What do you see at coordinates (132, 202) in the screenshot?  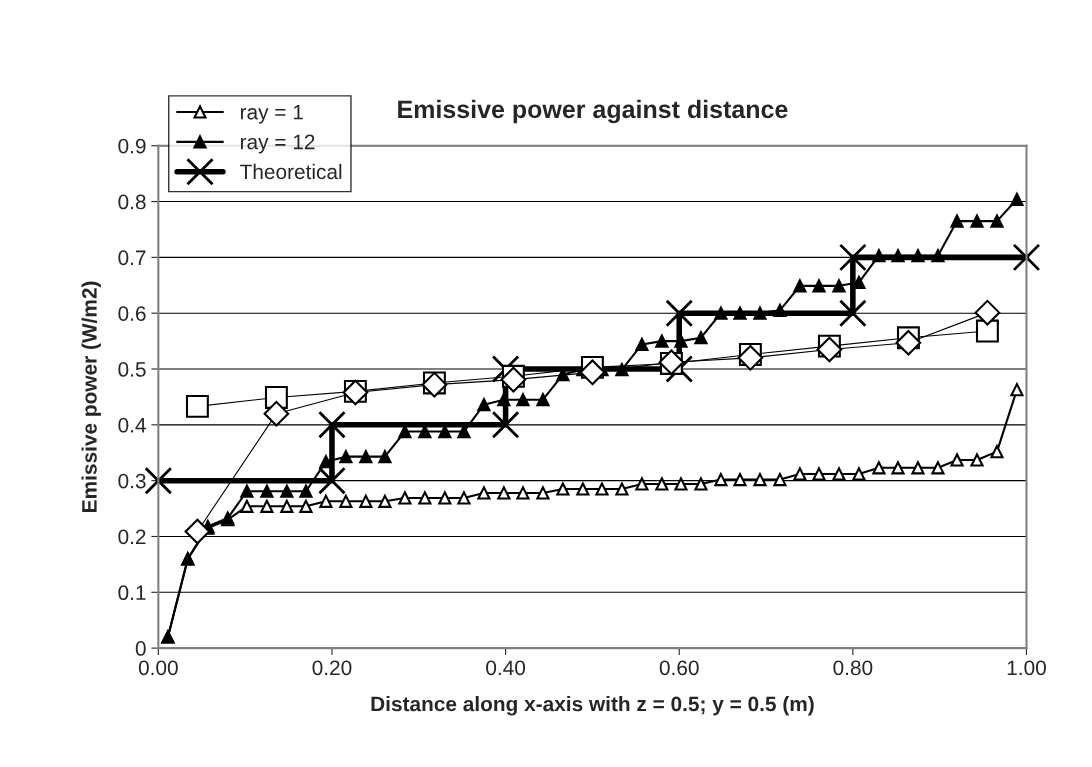 I see `y-tick-label: 0.8` at bounding box center [132, 202].